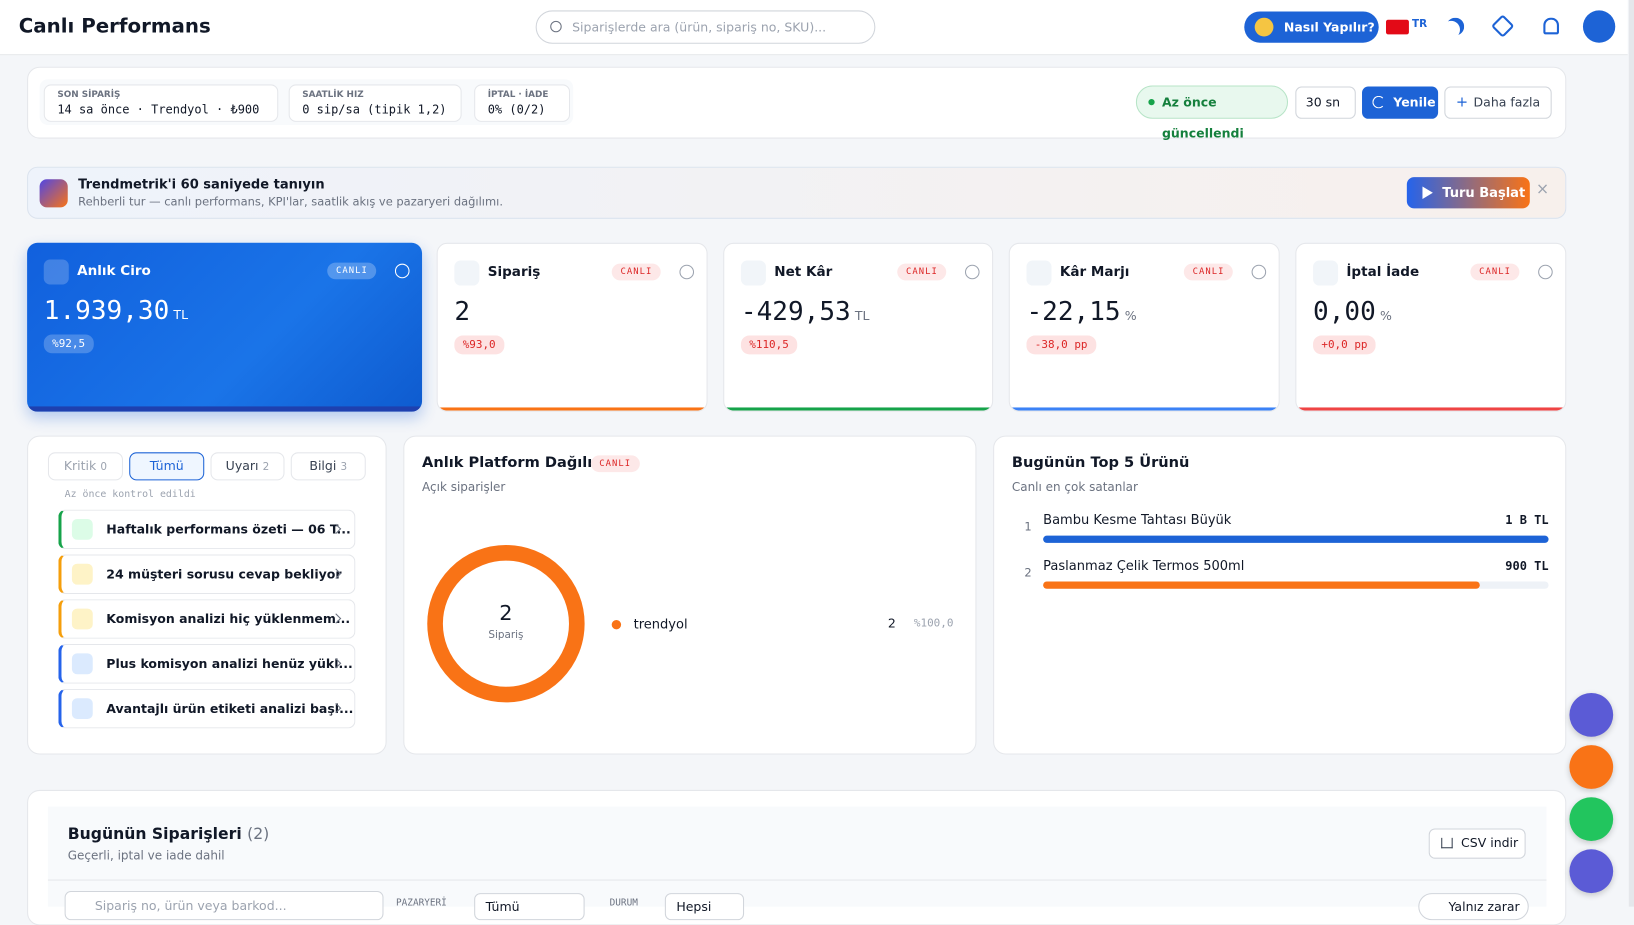  Describe the element at coordinates (660, 623) in the screenshot. I see `platform-name: trendyol` at that location.